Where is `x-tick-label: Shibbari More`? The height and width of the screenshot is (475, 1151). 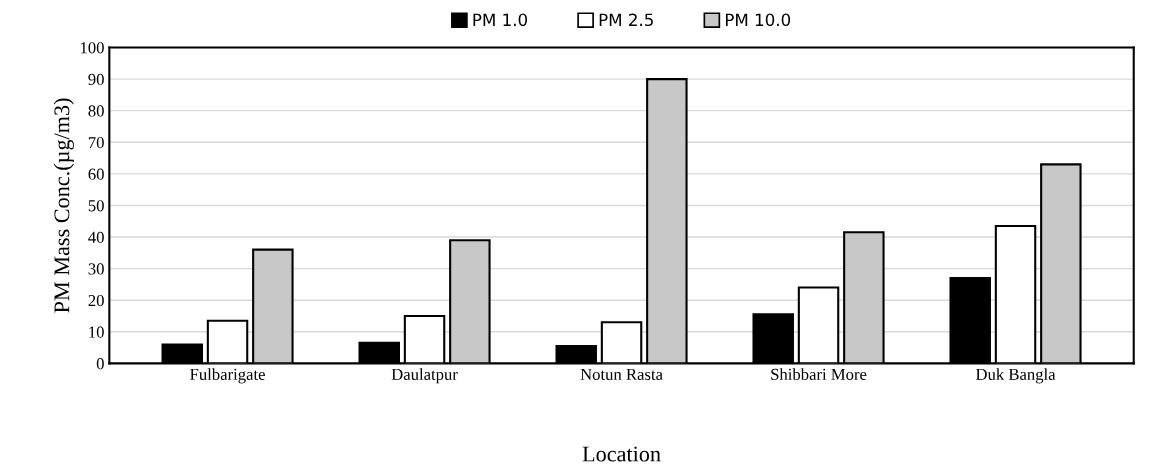 x-tick-label: Shibbari More is located at coordinates (819, 374).